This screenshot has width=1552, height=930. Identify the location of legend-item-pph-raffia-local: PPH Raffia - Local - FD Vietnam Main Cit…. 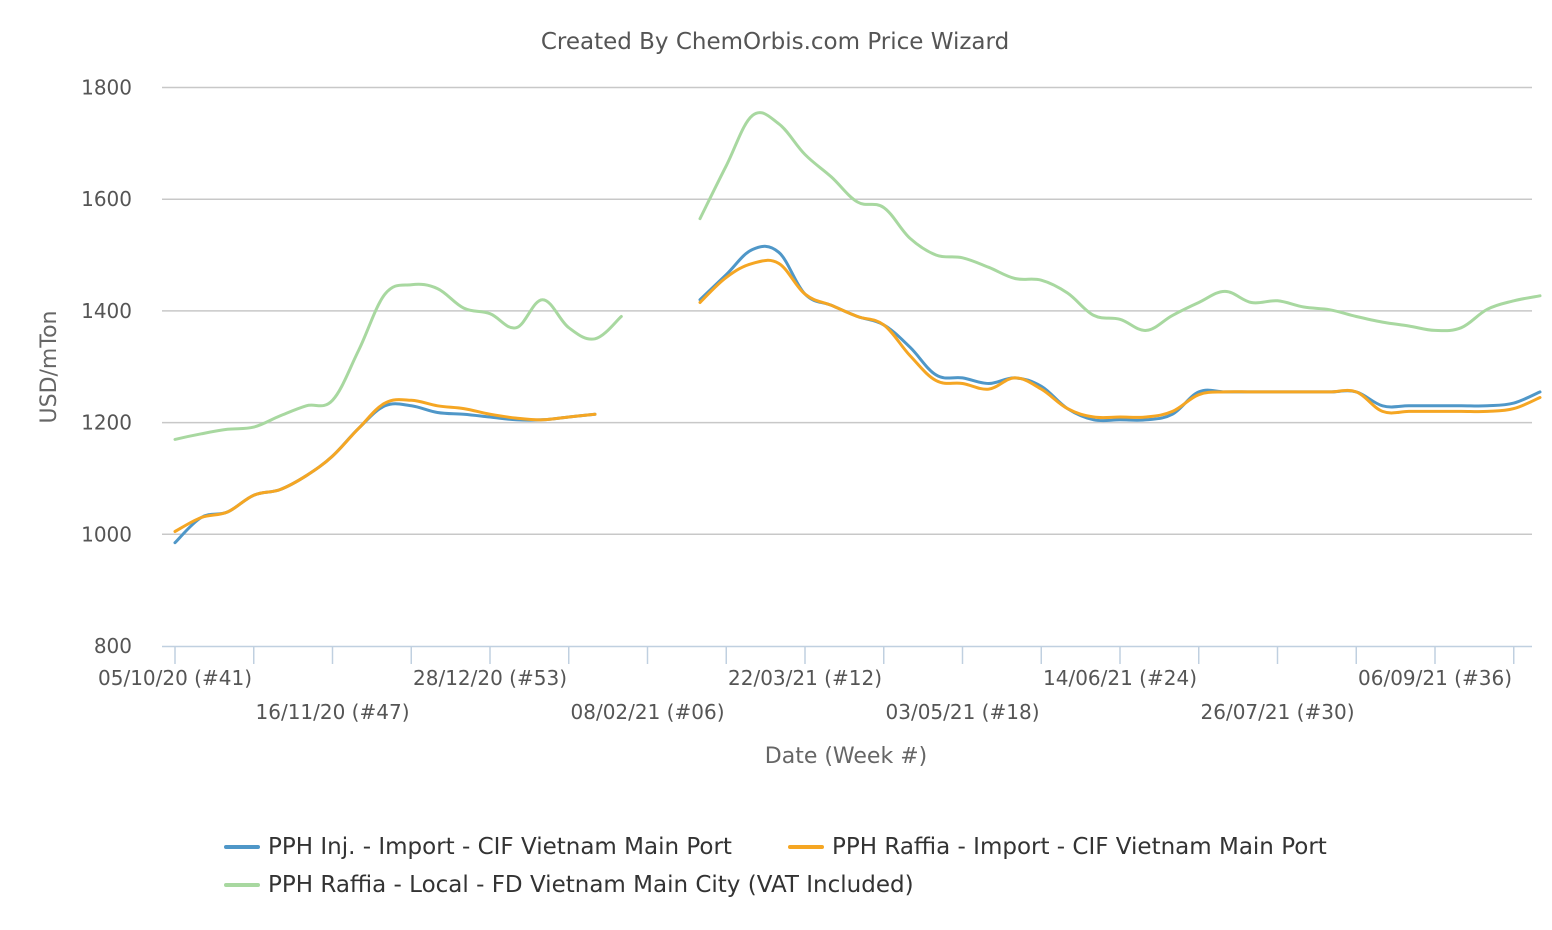
(569, 885).